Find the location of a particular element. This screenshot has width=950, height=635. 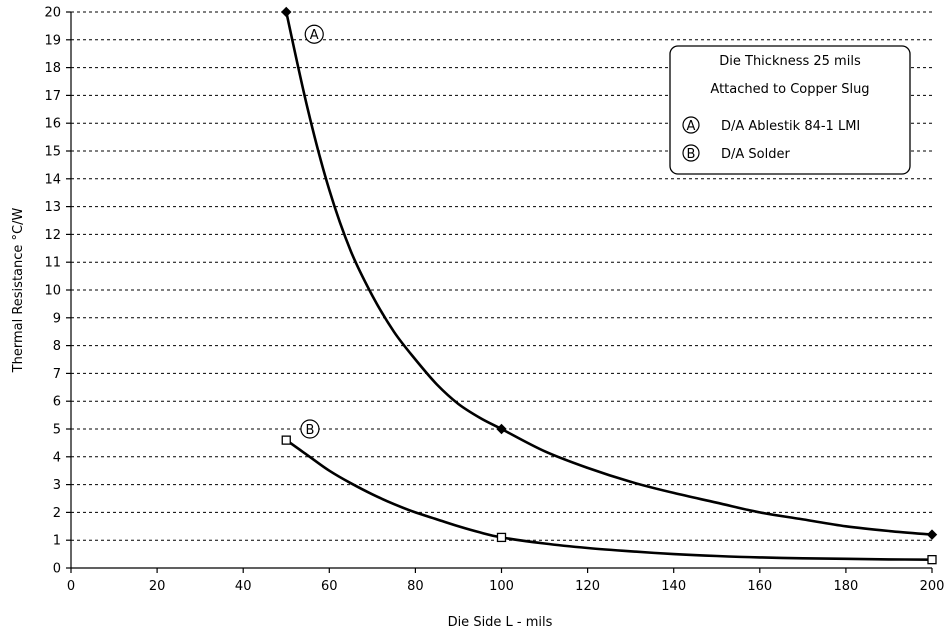

annotation-a-circle is located at coordinates (314, 34).